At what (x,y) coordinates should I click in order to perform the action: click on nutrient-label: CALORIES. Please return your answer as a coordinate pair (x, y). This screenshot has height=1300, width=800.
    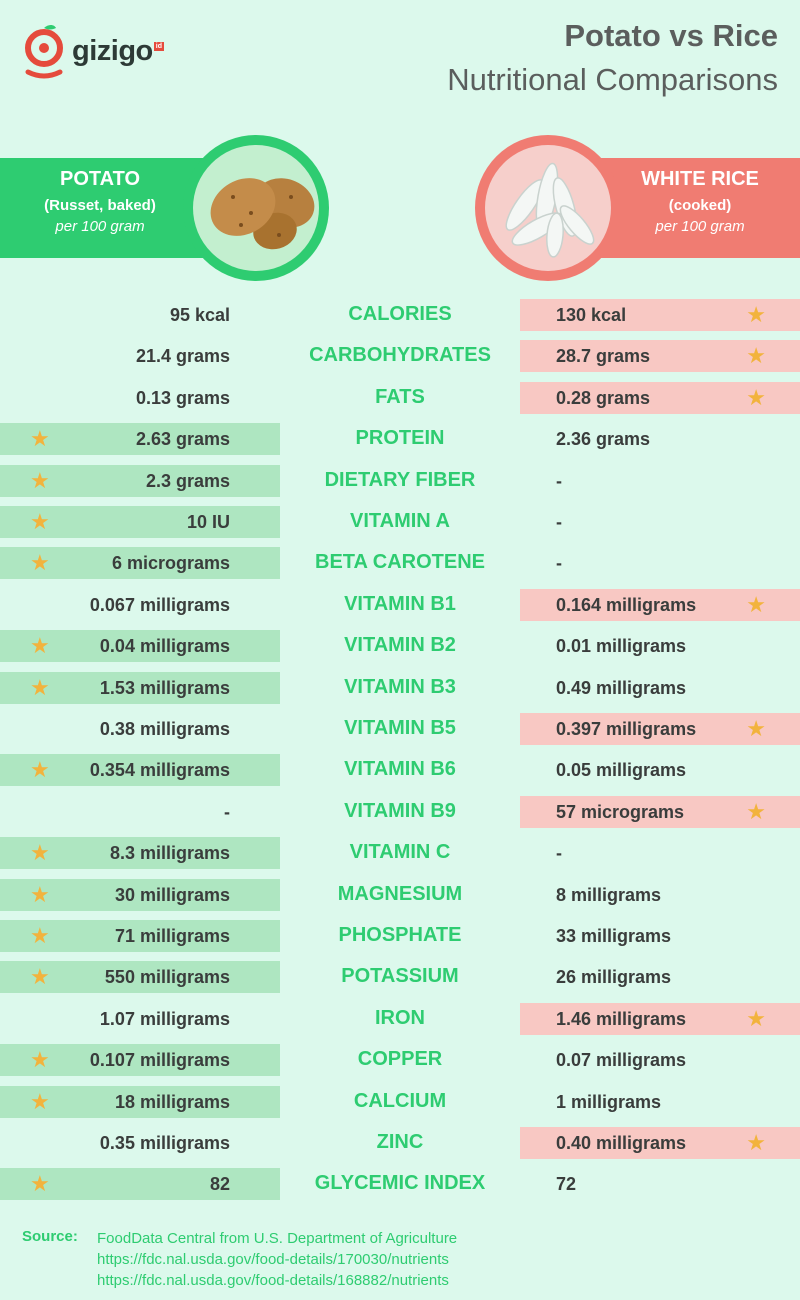
    Looking at the image, I should click on (400, 314).